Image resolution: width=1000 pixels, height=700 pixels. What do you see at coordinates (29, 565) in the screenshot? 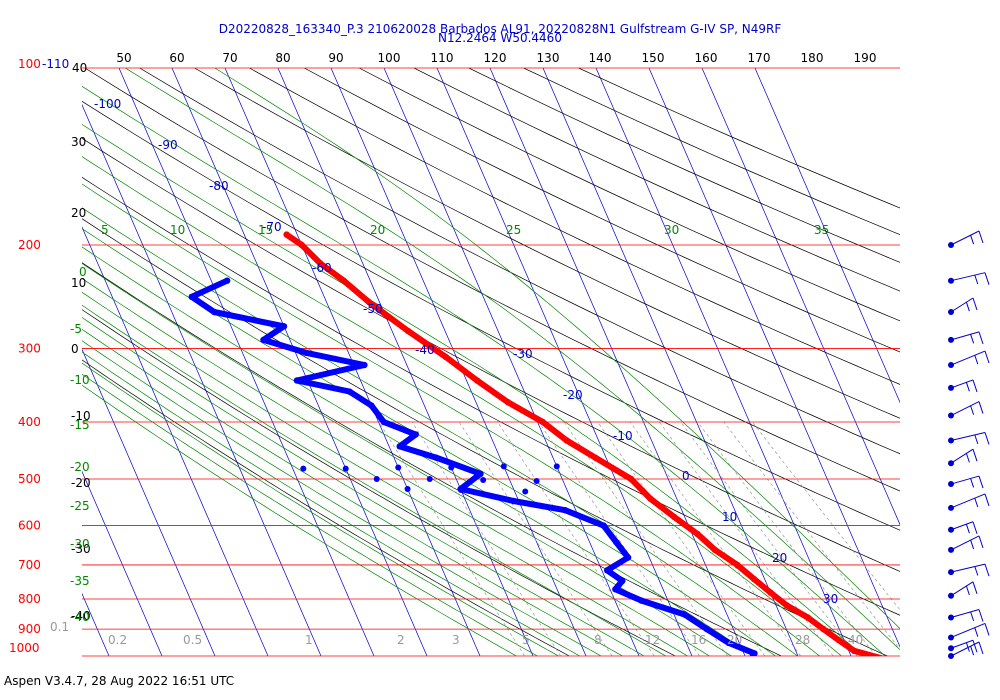
I see `pressure-tick-label: 700` at bounding box center [29, 565].